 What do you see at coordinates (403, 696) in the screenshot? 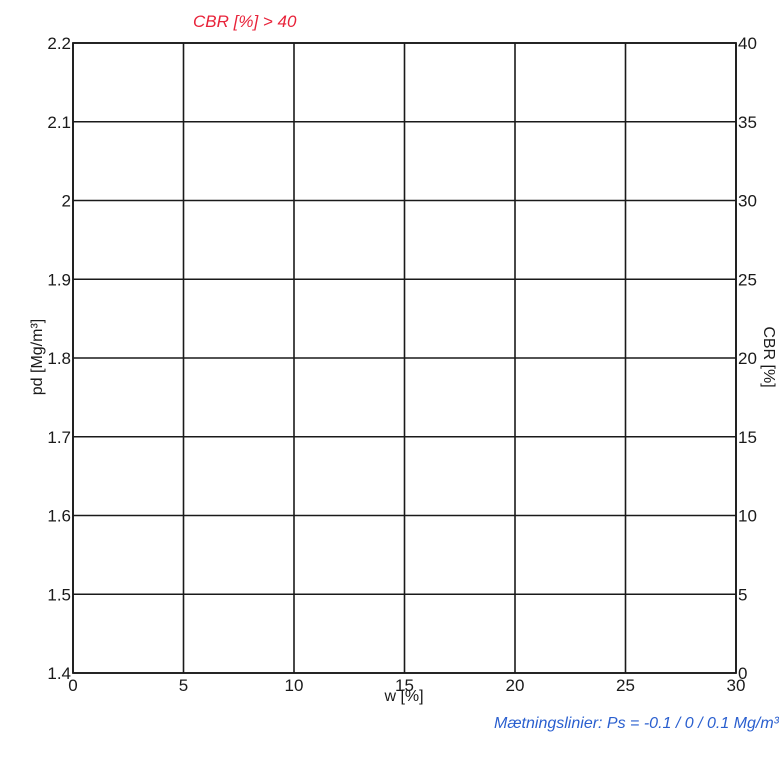
I see `x-axis-label: w [%]` at bounding box center [403, 696].